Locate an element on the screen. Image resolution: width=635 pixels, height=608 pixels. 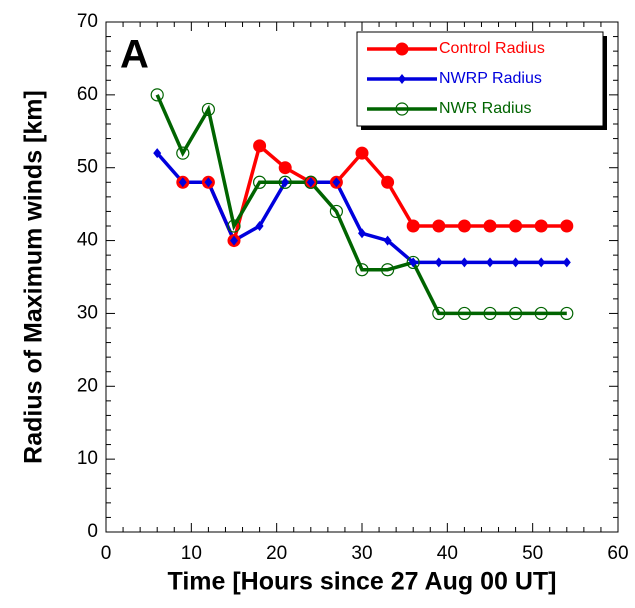
x-tick-label: 0 is located at coordinates (106, 553).